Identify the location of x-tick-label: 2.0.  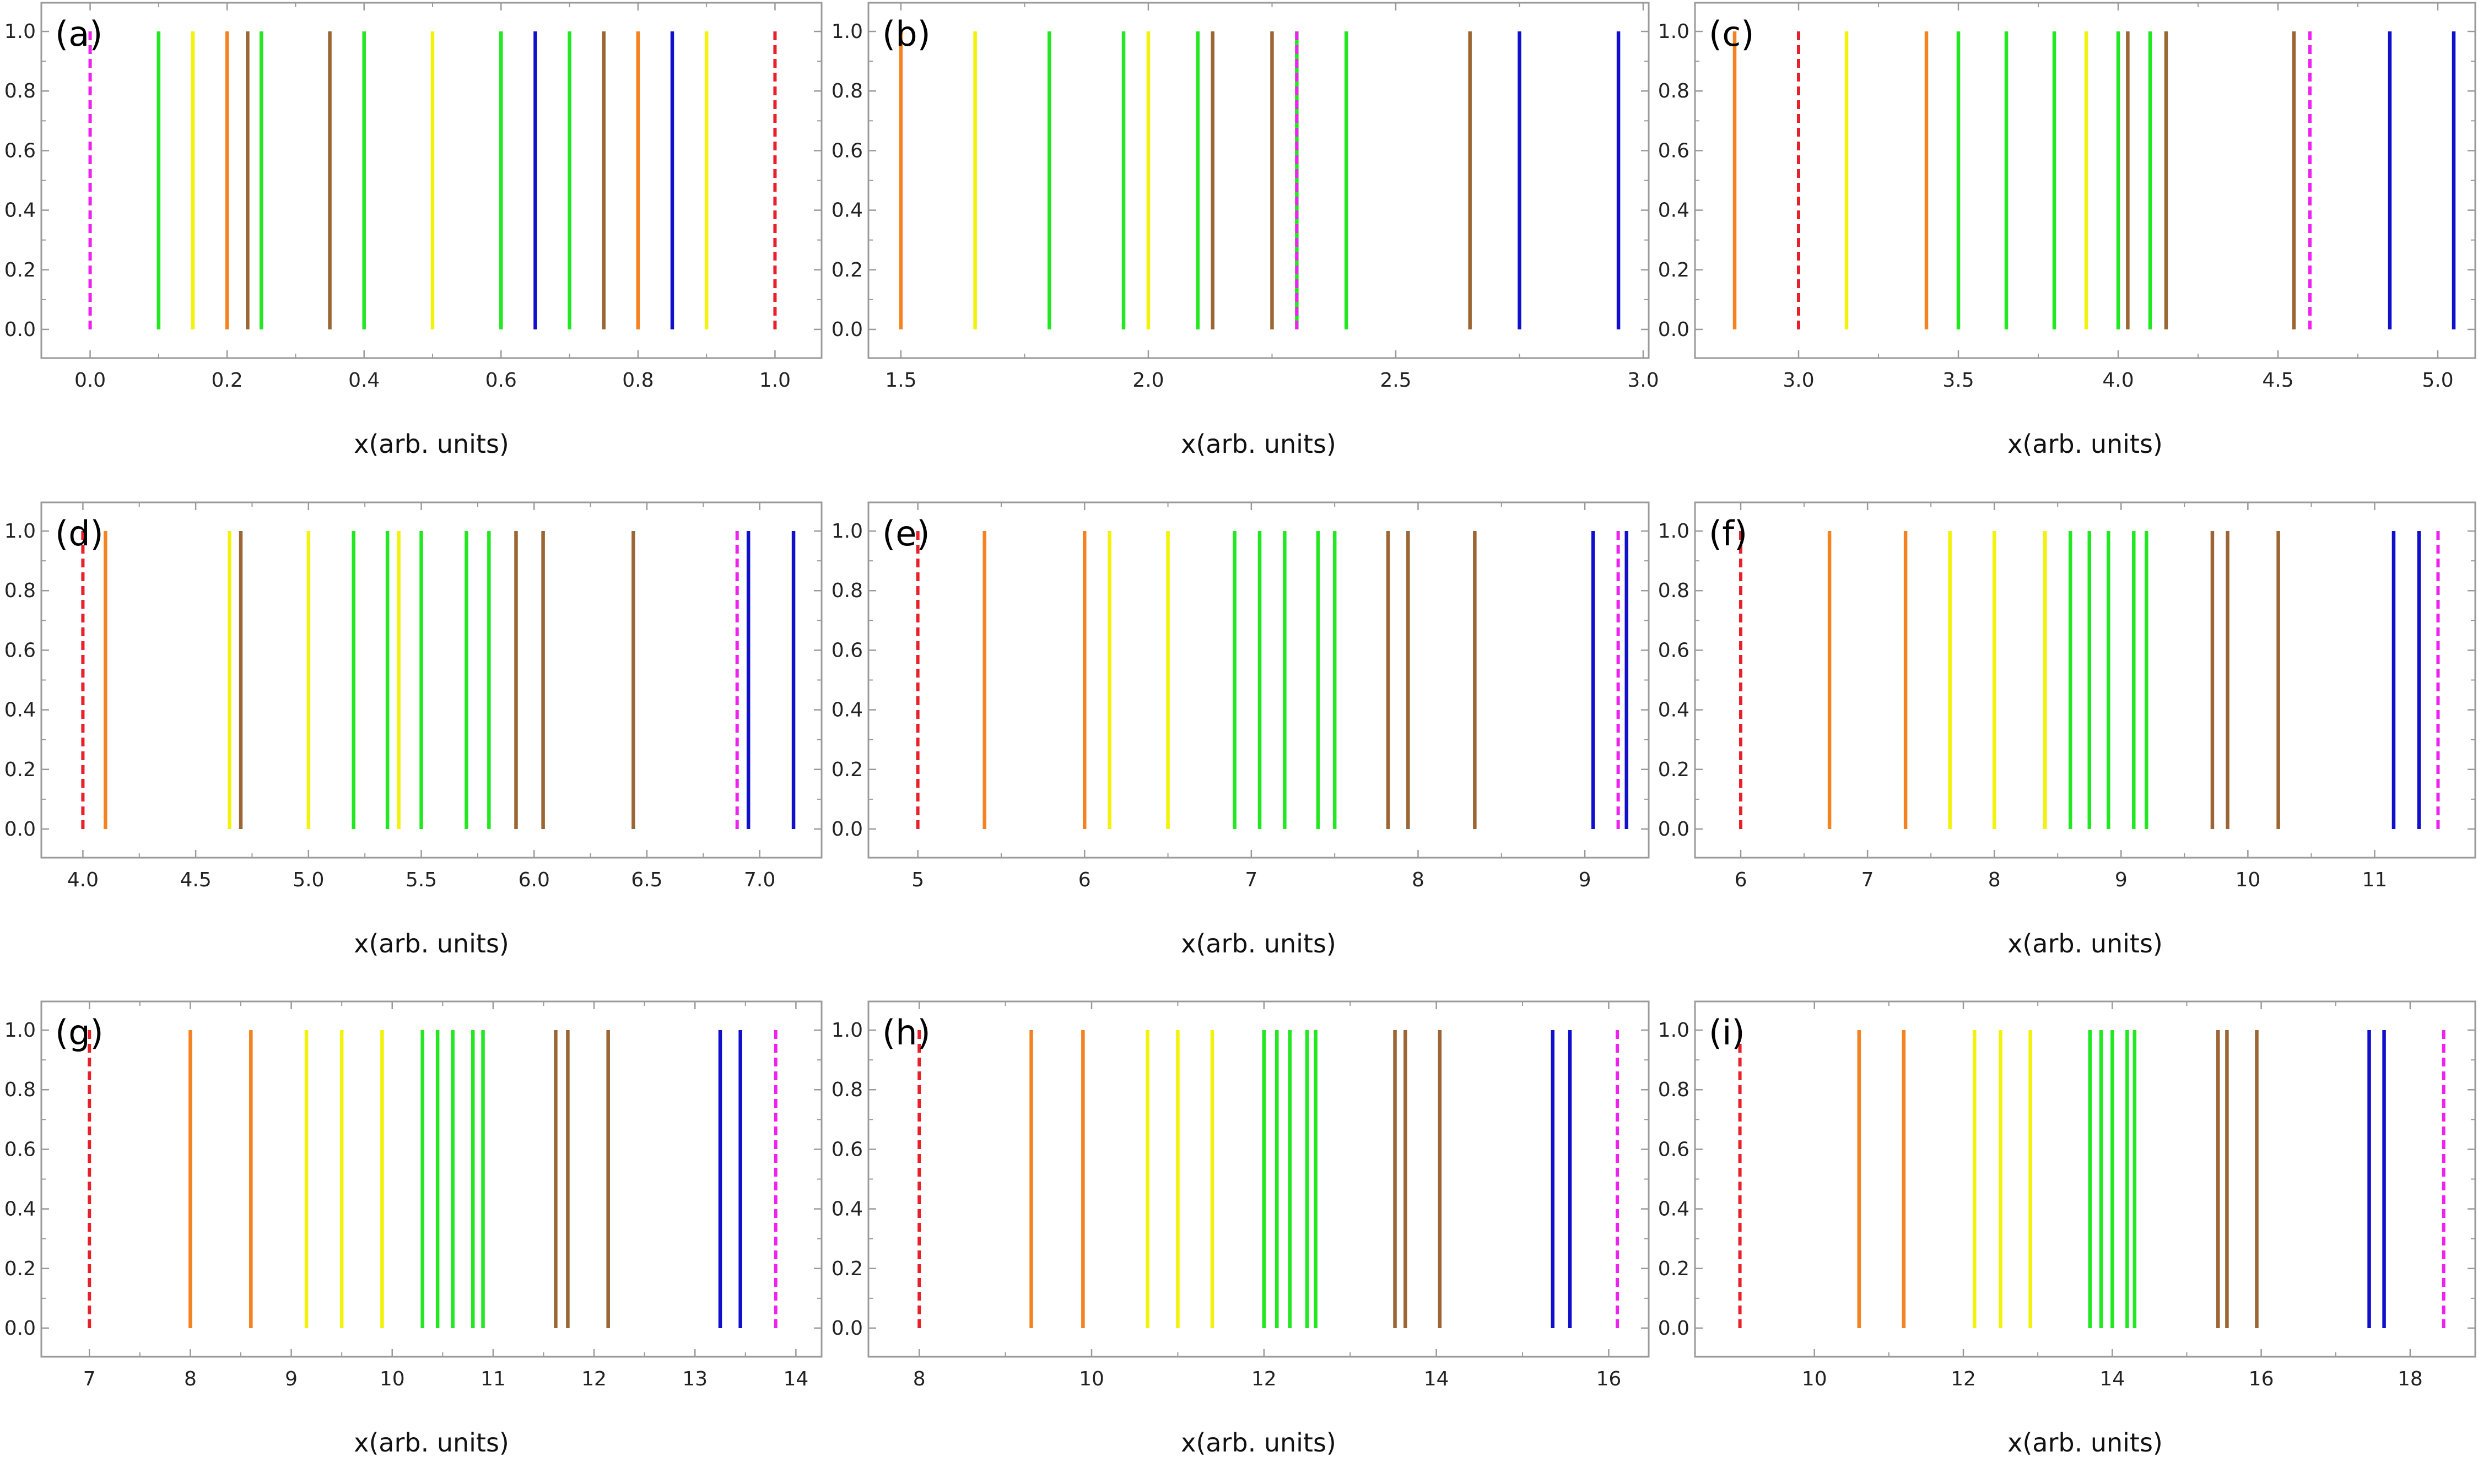
(1148, 381).